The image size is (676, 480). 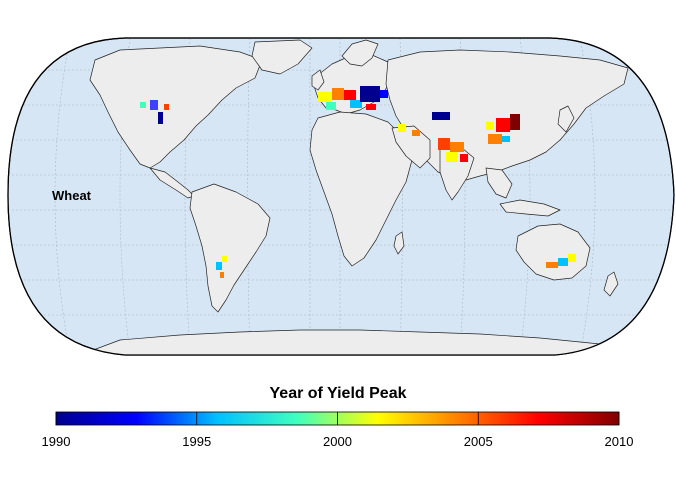 What do you see at coordinates (478, 441) in the screenshot?
I see `colorbar-tick-label: 2005` at bounding box center [478, 441].